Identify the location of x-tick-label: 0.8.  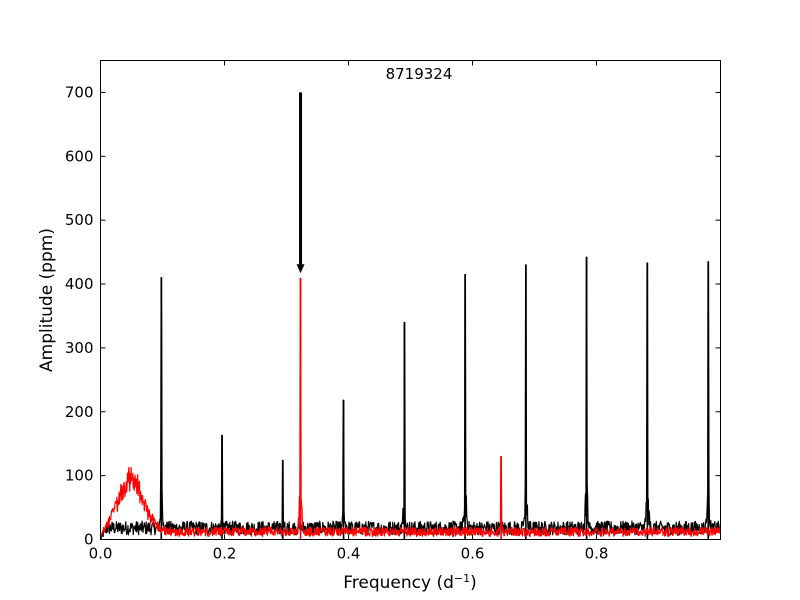
(597, 554).